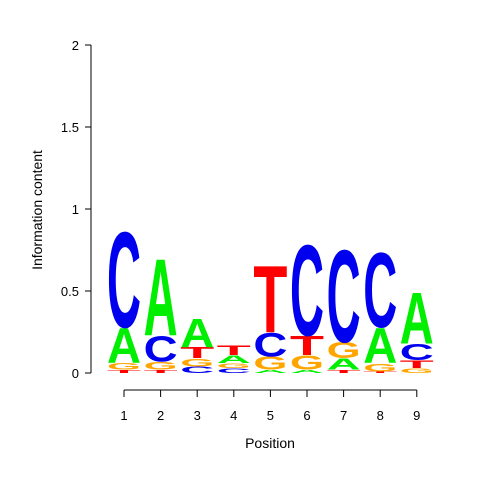  What do you see at coordinates (161, 365) in the screenshot?
I see `letter-G-pos-2: G` at bounding box center [161, 365].